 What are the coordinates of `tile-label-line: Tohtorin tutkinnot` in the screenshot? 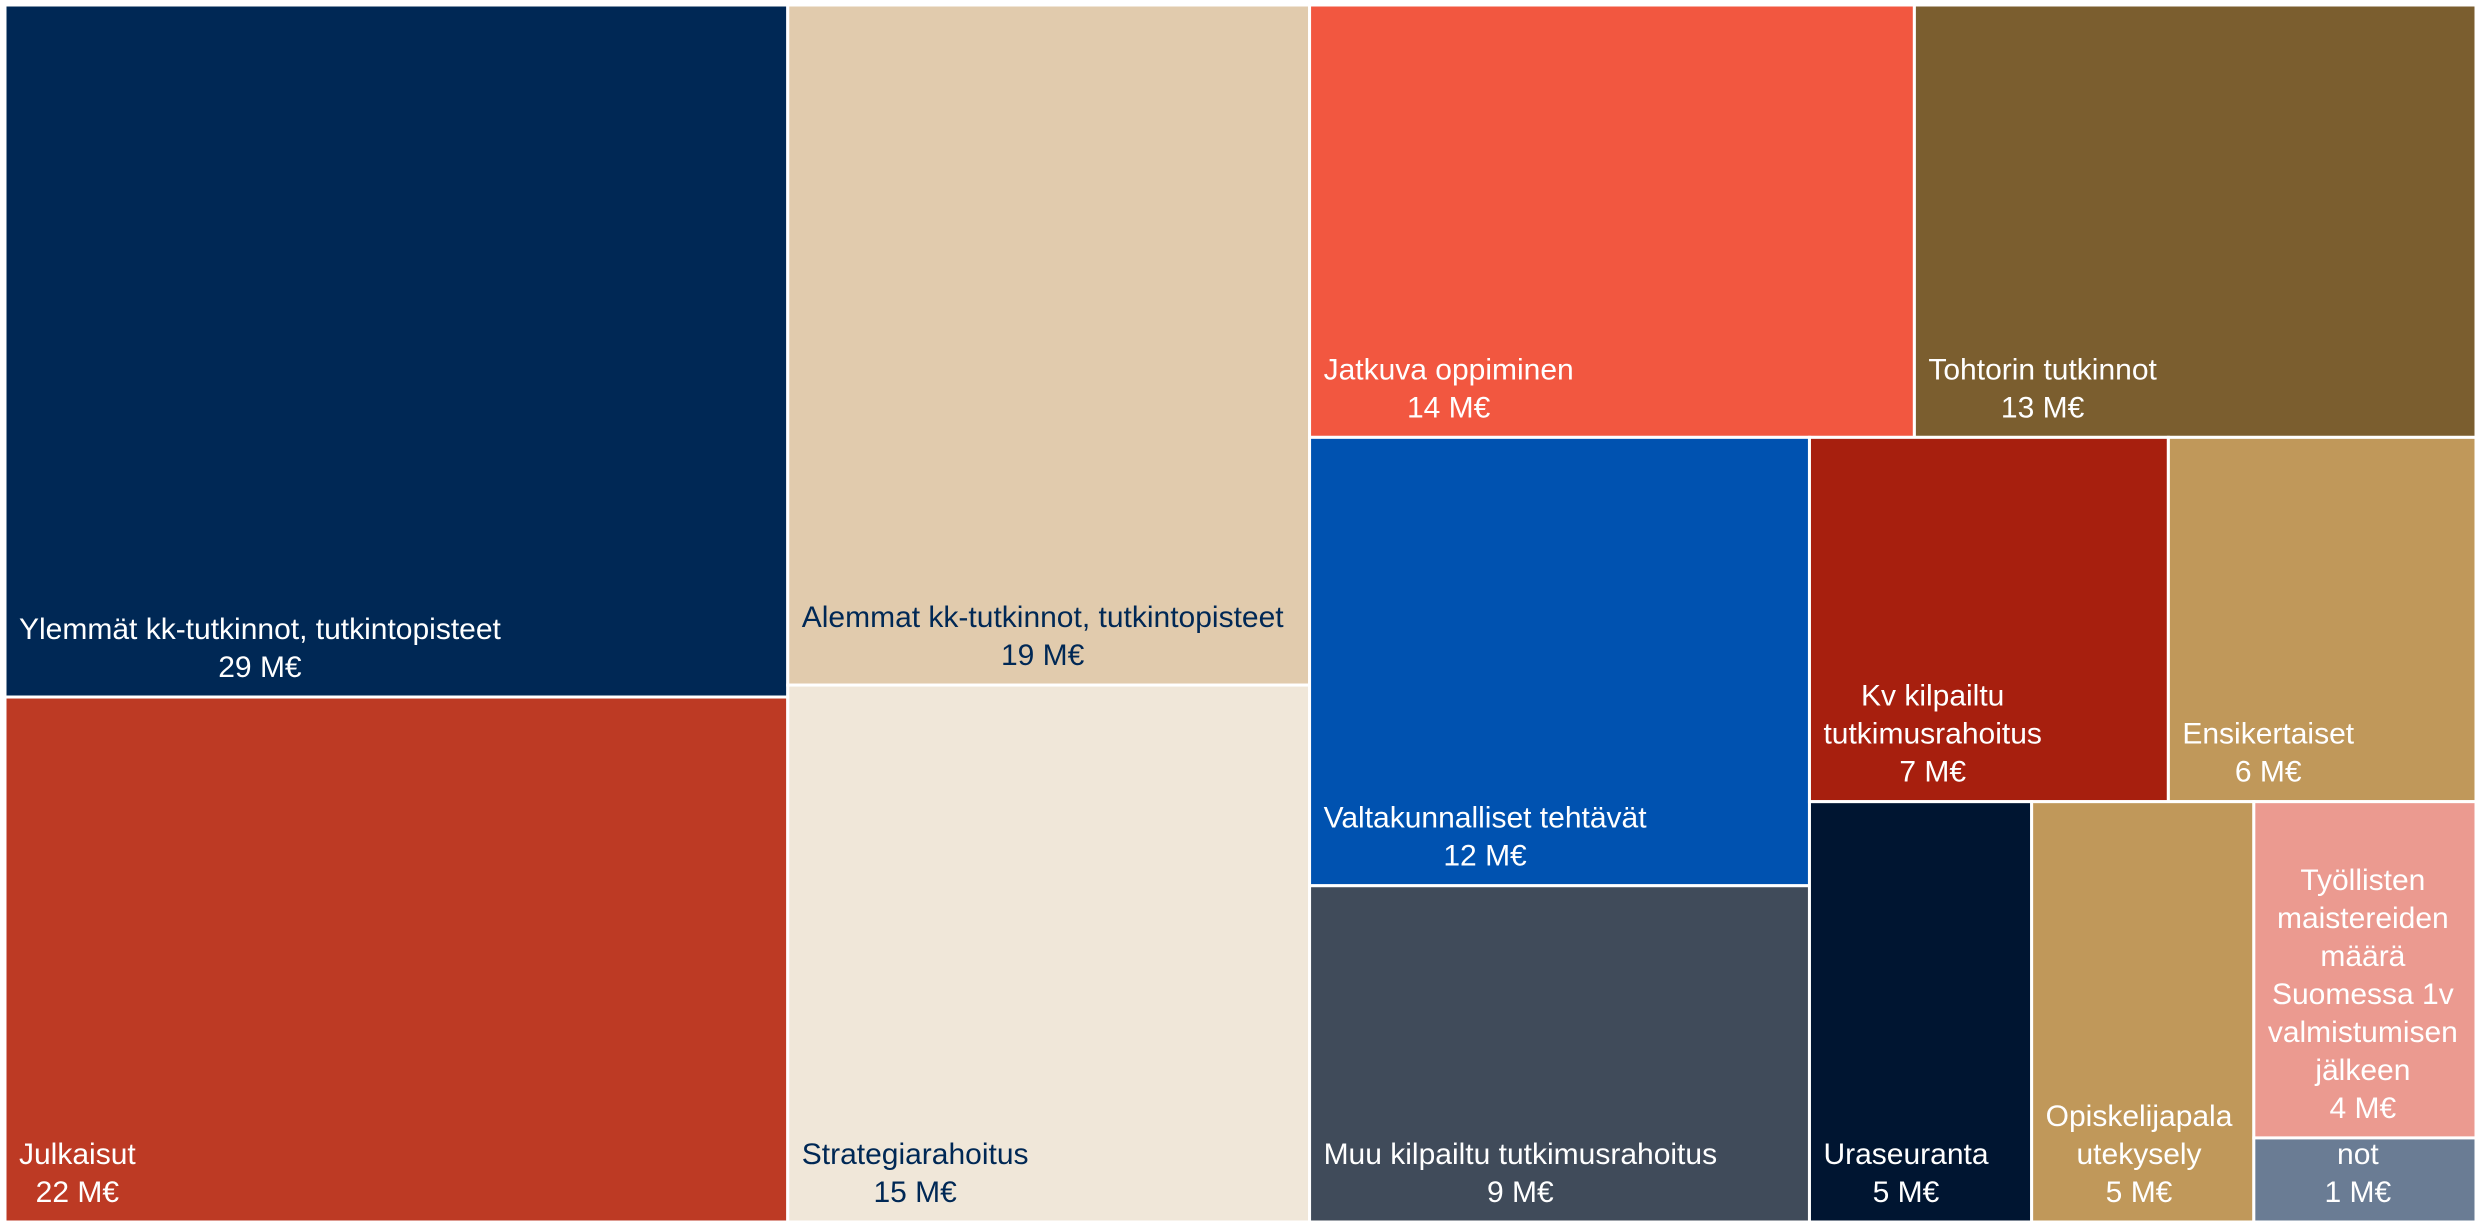 It's located at (2042, 369).